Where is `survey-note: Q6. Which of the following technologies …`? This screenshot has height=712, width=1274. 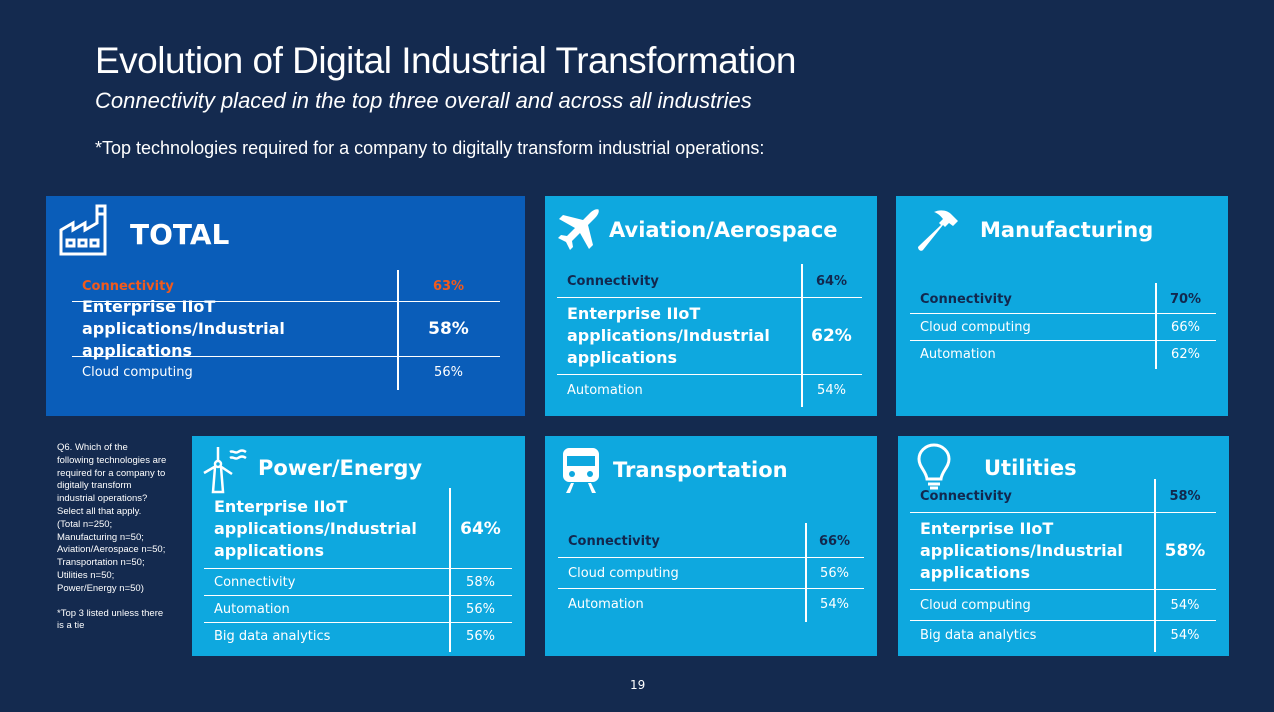
survey-note: Q6. Which of the following technologies … is located at coordinates (112, 537).